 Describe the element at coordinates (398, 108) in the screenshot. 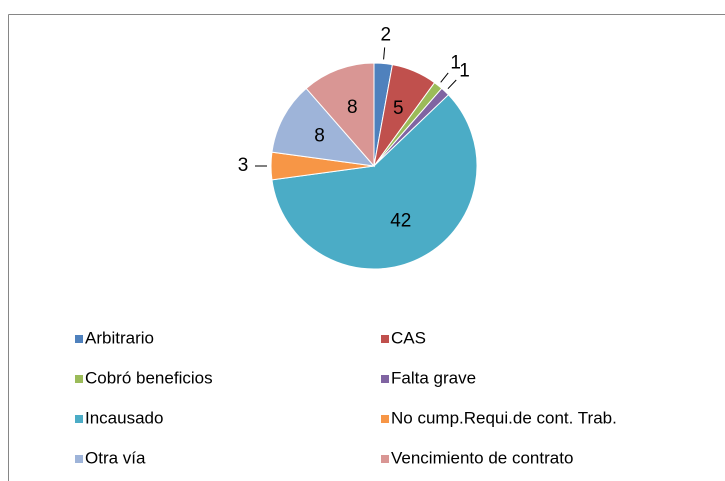

I see `data-label: 5` at that location.